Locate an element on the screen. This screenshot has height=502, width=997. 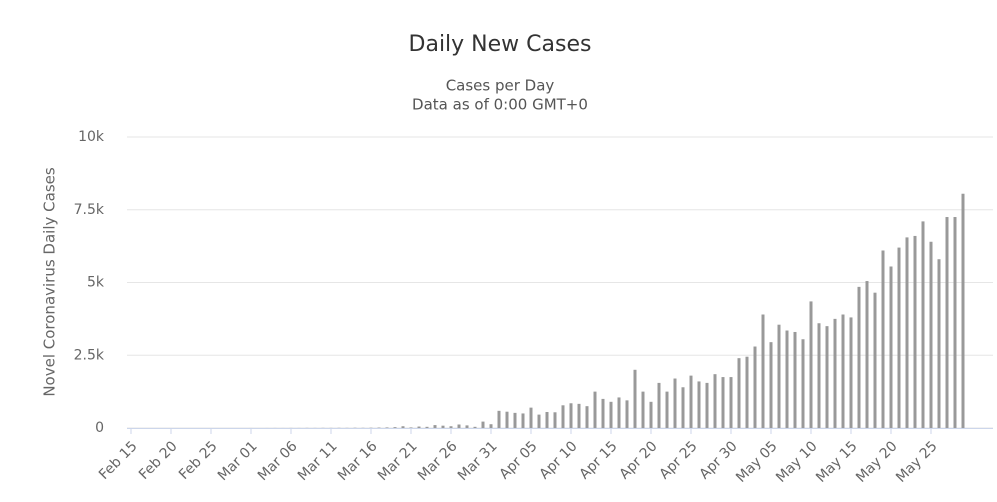
x-tick-label: Mar 16 is located at coordinates (358, 461).